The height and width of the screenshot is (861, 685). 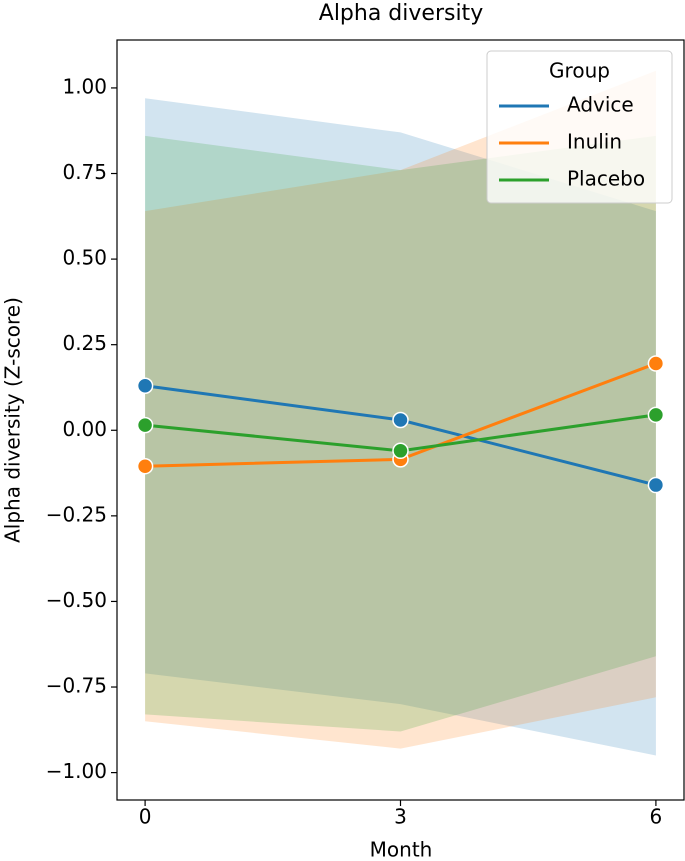 I want to click on x-axis-label: Month, so click(x=401, y=849).